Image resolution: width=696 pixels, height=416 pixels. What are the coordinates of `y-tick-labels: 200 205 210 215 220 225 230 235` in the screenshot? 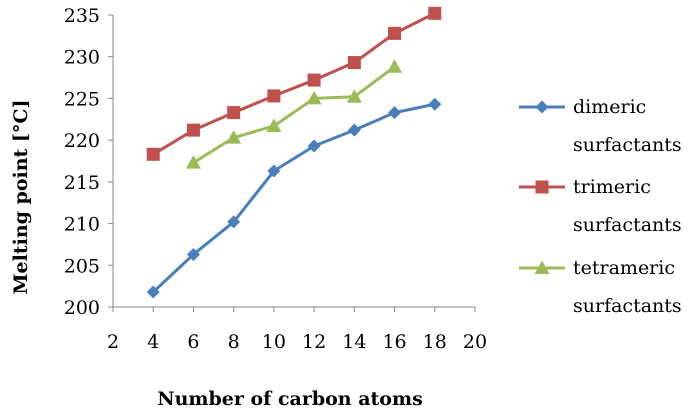 It's located at (88, 162).